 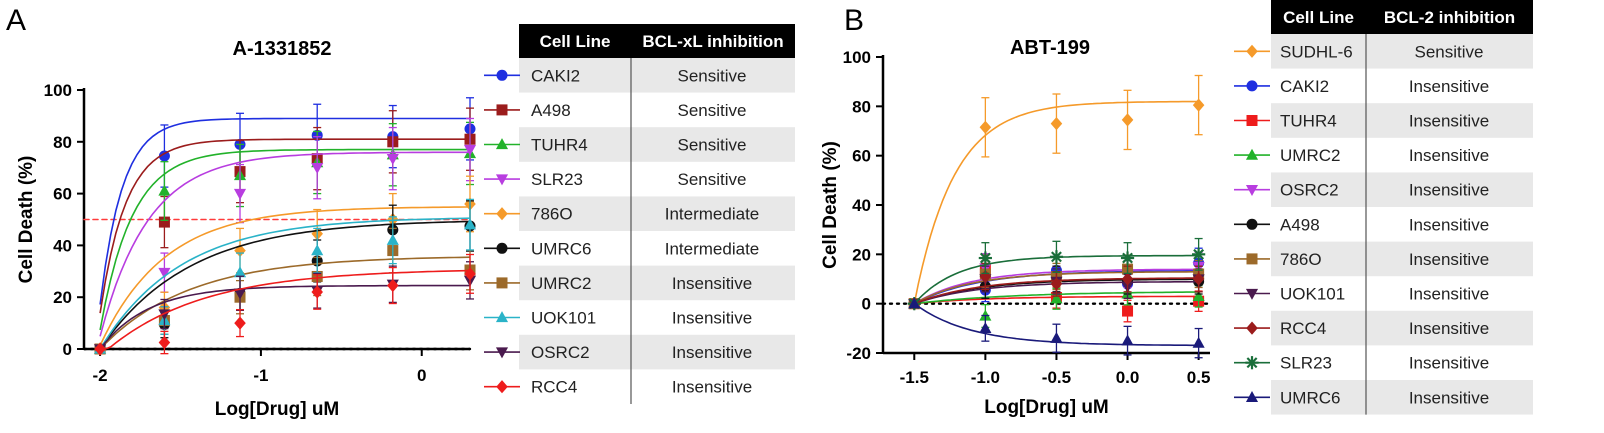 What do you see at coordinates (1310, 155) in the screenshot?
I see `table-b-cell-line-name: UMRC2` at bounding box center [1310, 155].